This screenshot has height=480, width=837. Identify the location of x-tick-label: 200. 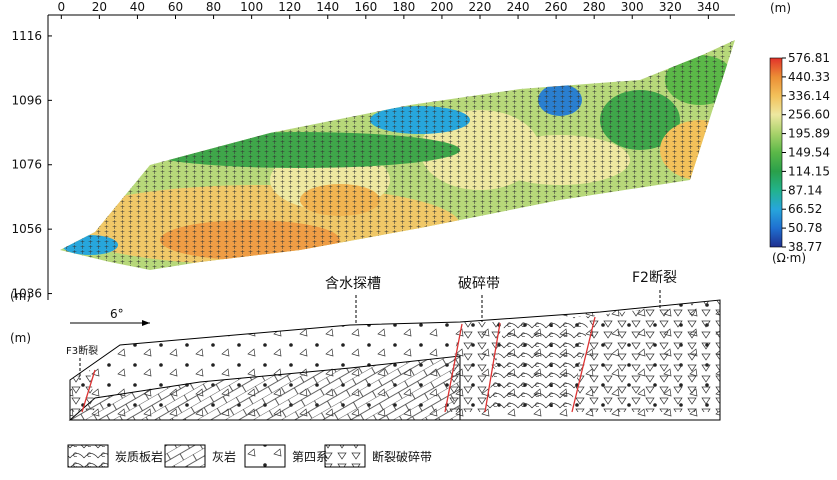
(441, 7).